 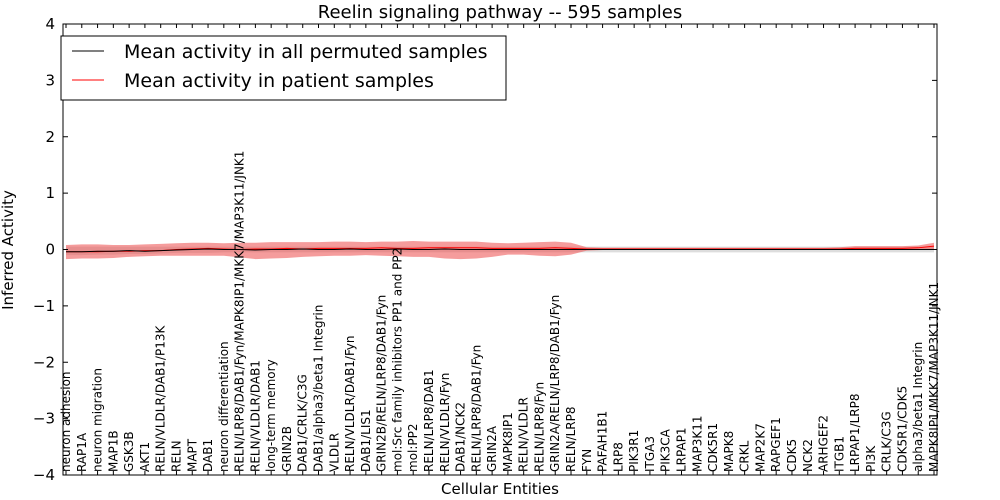 I want to click on category-label: DAB1/alpha3/beta1 Integrin, so click(x=319, y=388).